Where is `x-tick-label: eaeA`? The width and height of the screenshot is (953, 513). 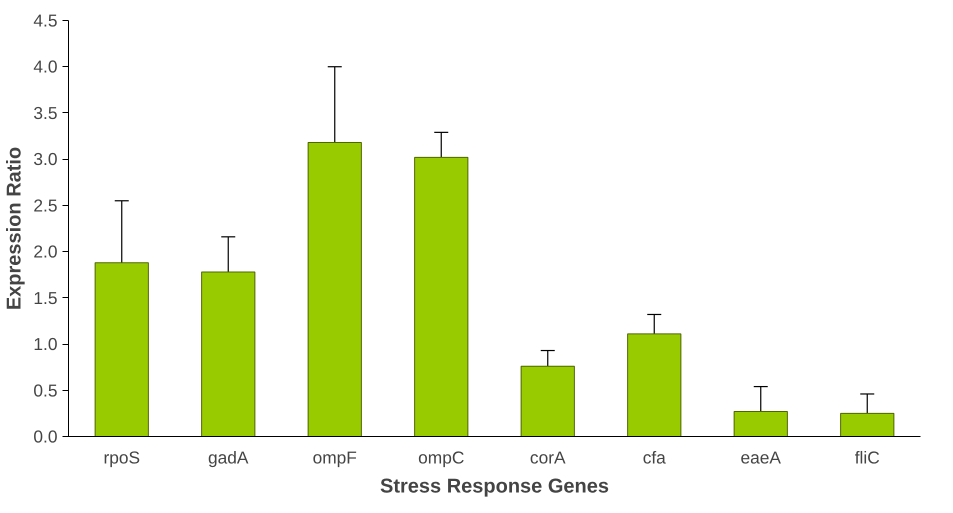
x-tick-label: eaeA is located at coordinates (761, 458).